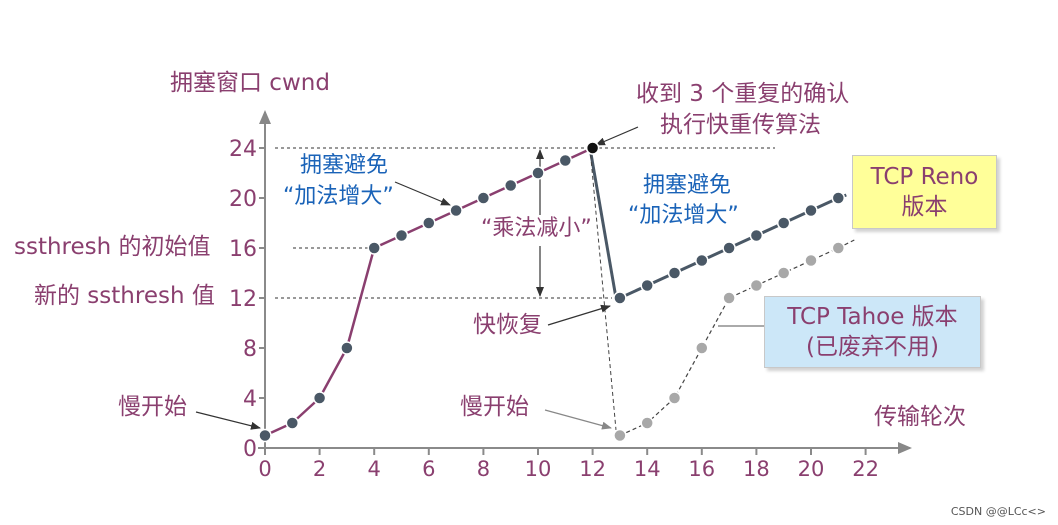 This screenshot has width=1058, height=525. Describe the element at coordinates (344, 165) in the screenshot. I see `ca-left-label-line1: 拥塞避免` at that location.